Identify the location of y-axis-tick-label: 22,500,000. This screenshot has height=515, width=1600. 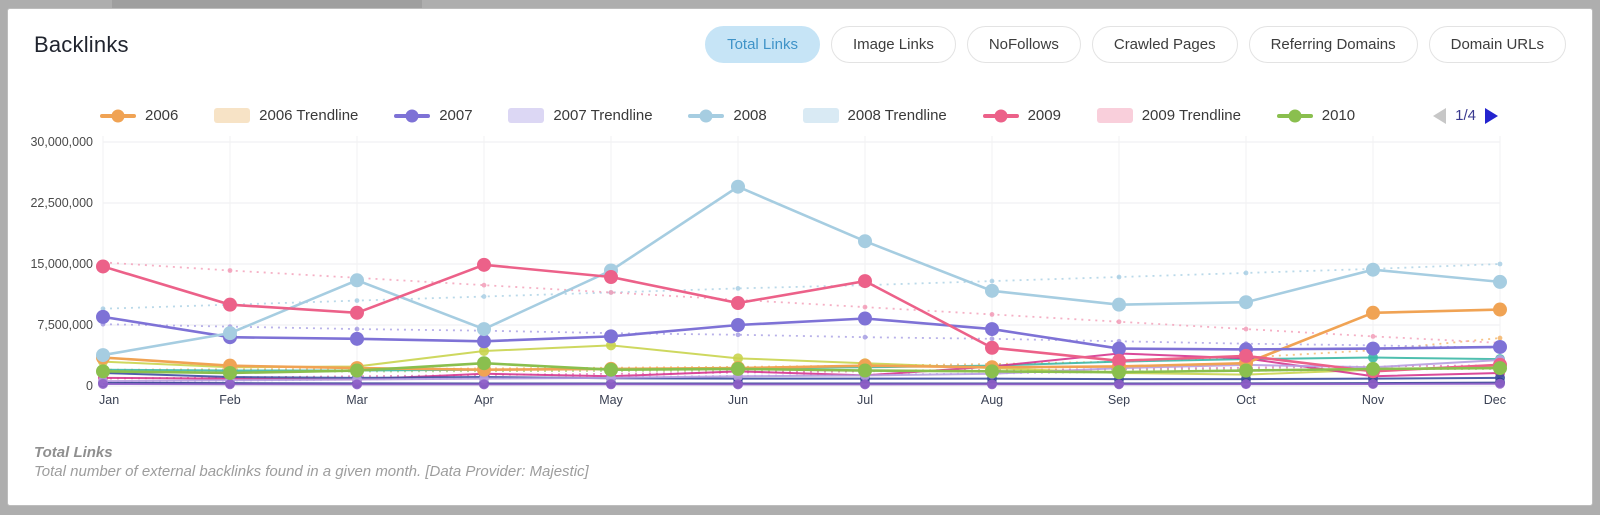
(61, 203).